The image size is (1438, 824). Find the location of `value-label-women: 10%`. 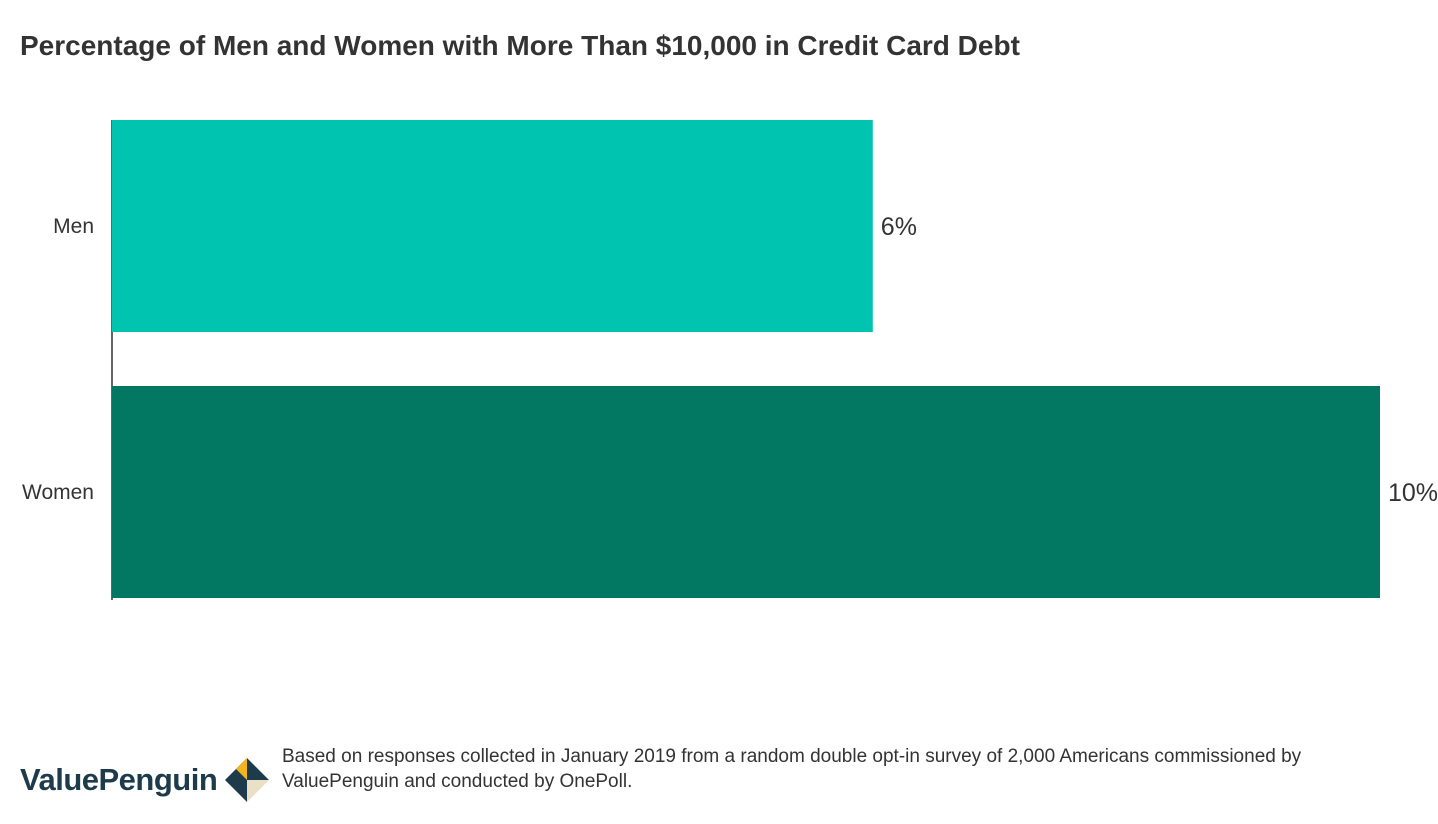

value-label-women: 10% is located at coordinates (1413, 493).